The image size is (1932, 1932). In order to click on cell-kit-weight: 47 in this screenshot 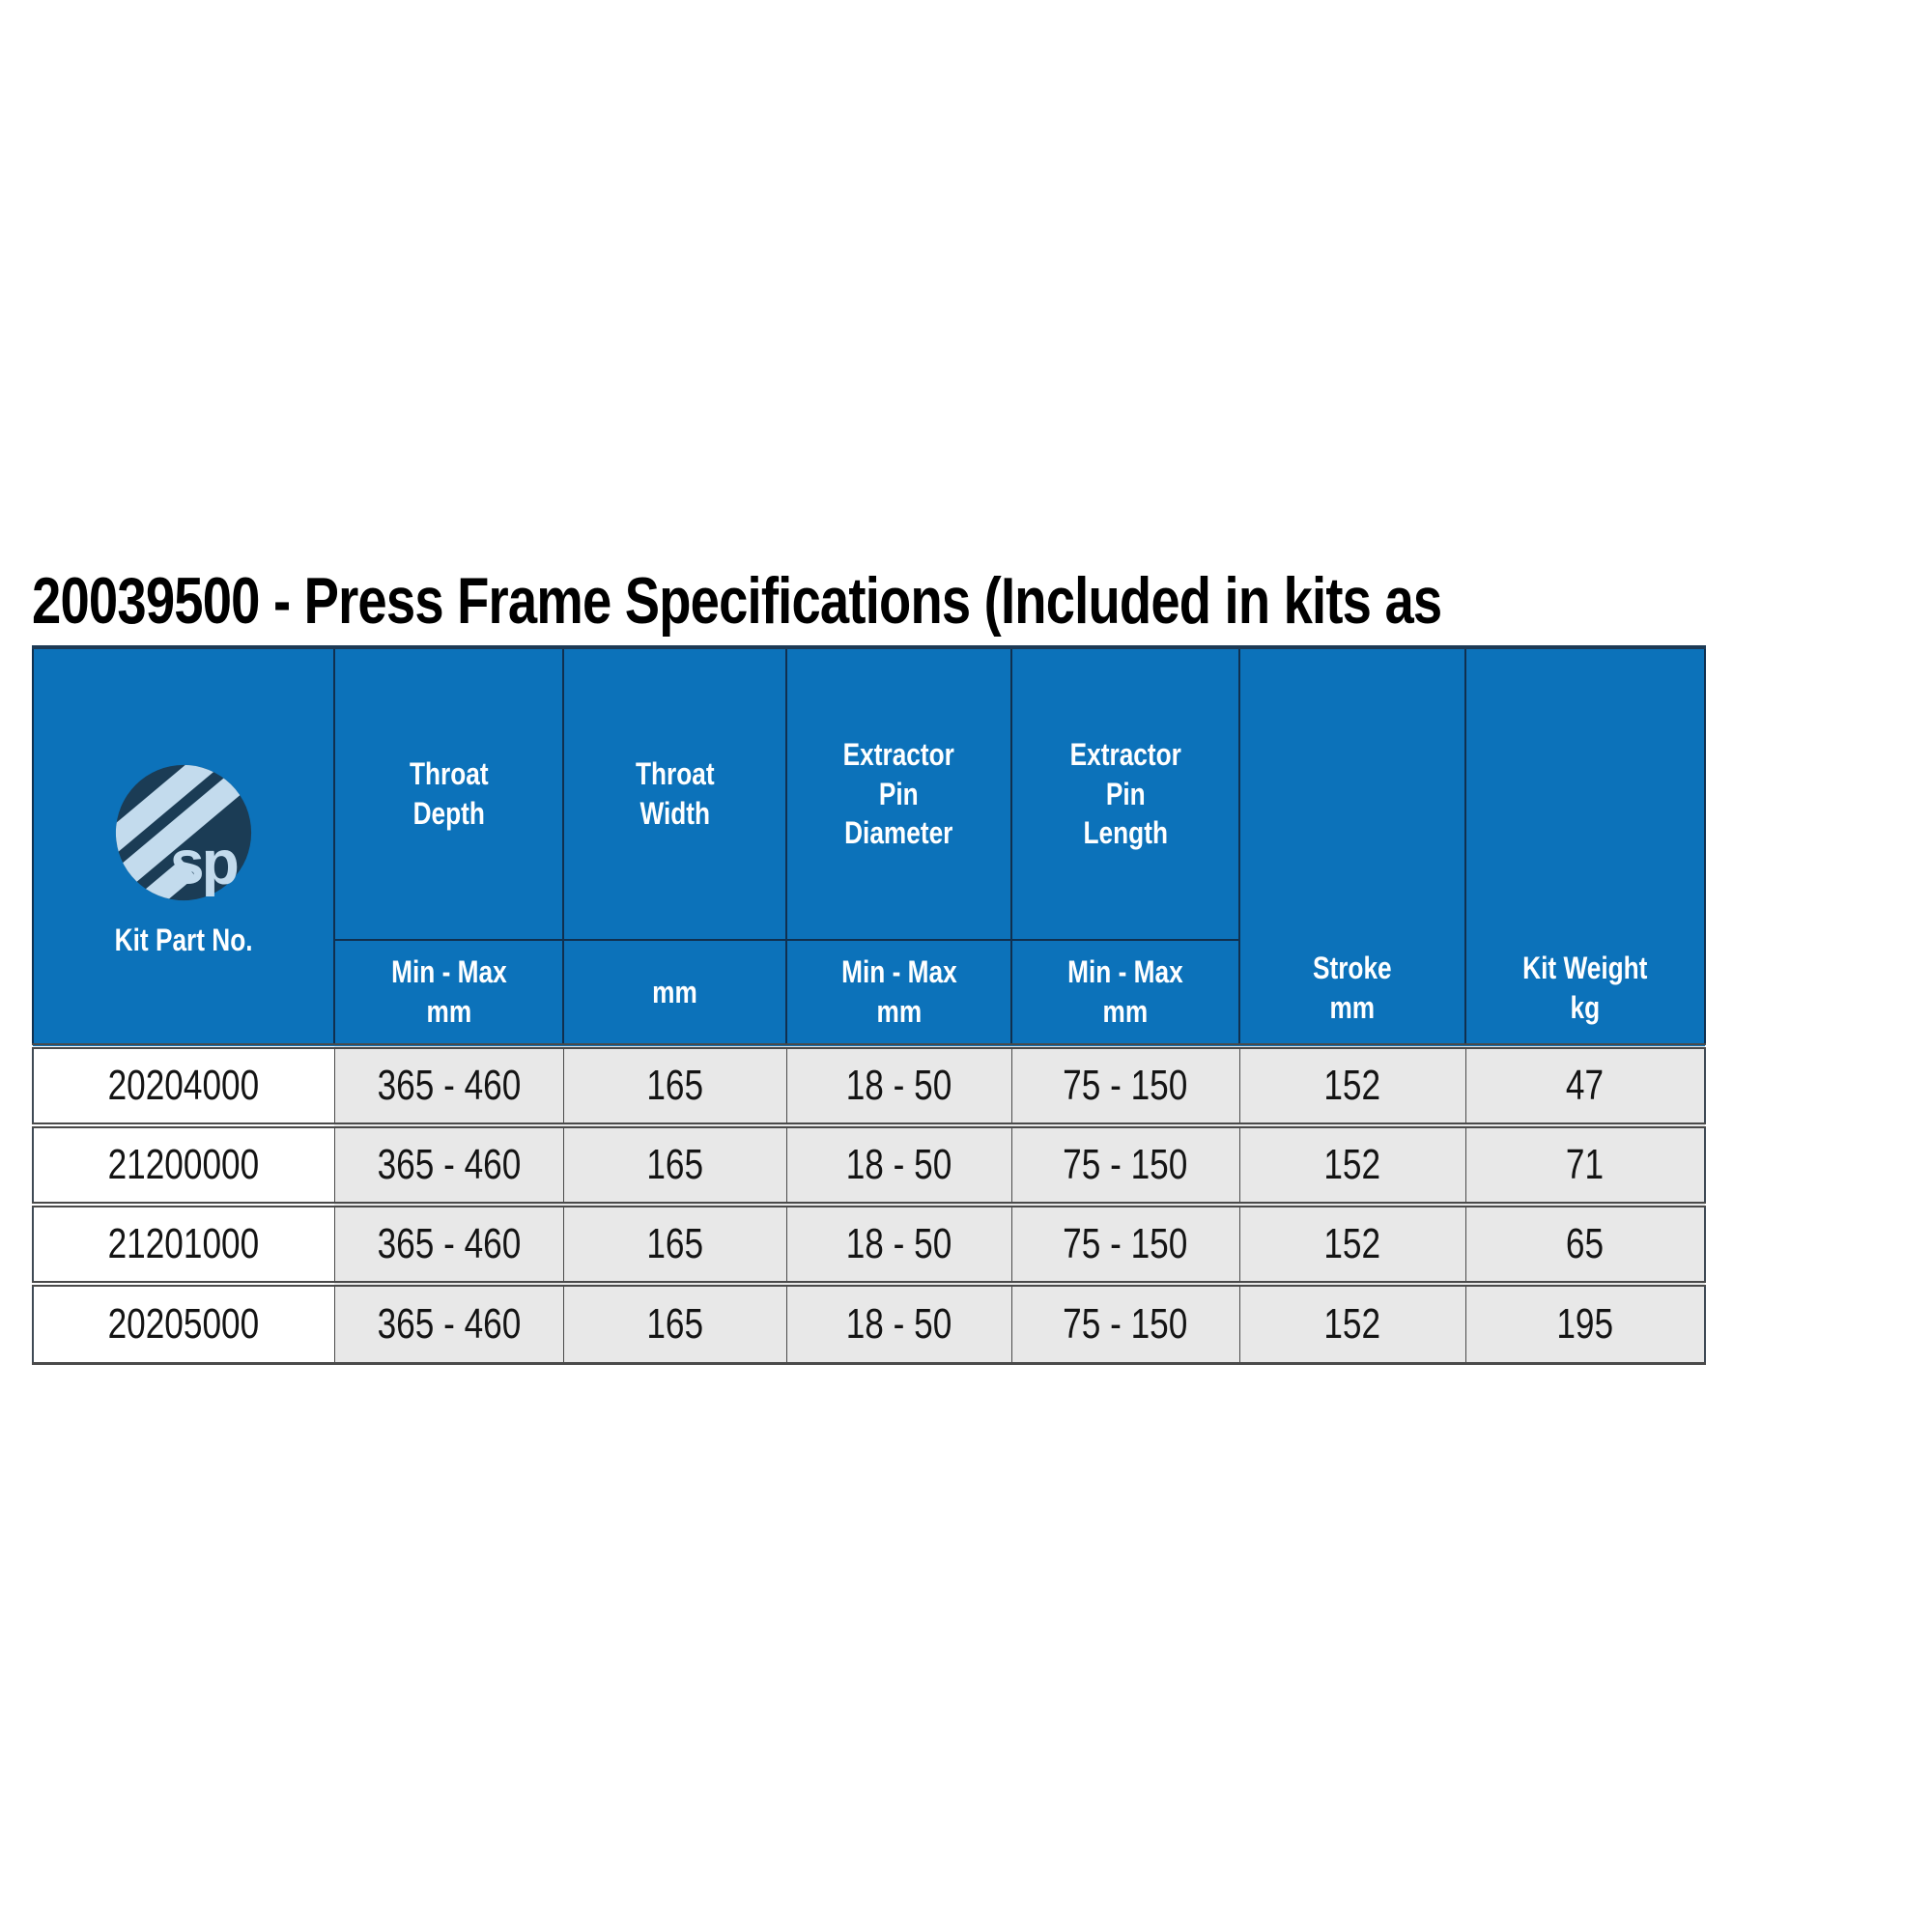, I will do `click(1585, 1084)`.